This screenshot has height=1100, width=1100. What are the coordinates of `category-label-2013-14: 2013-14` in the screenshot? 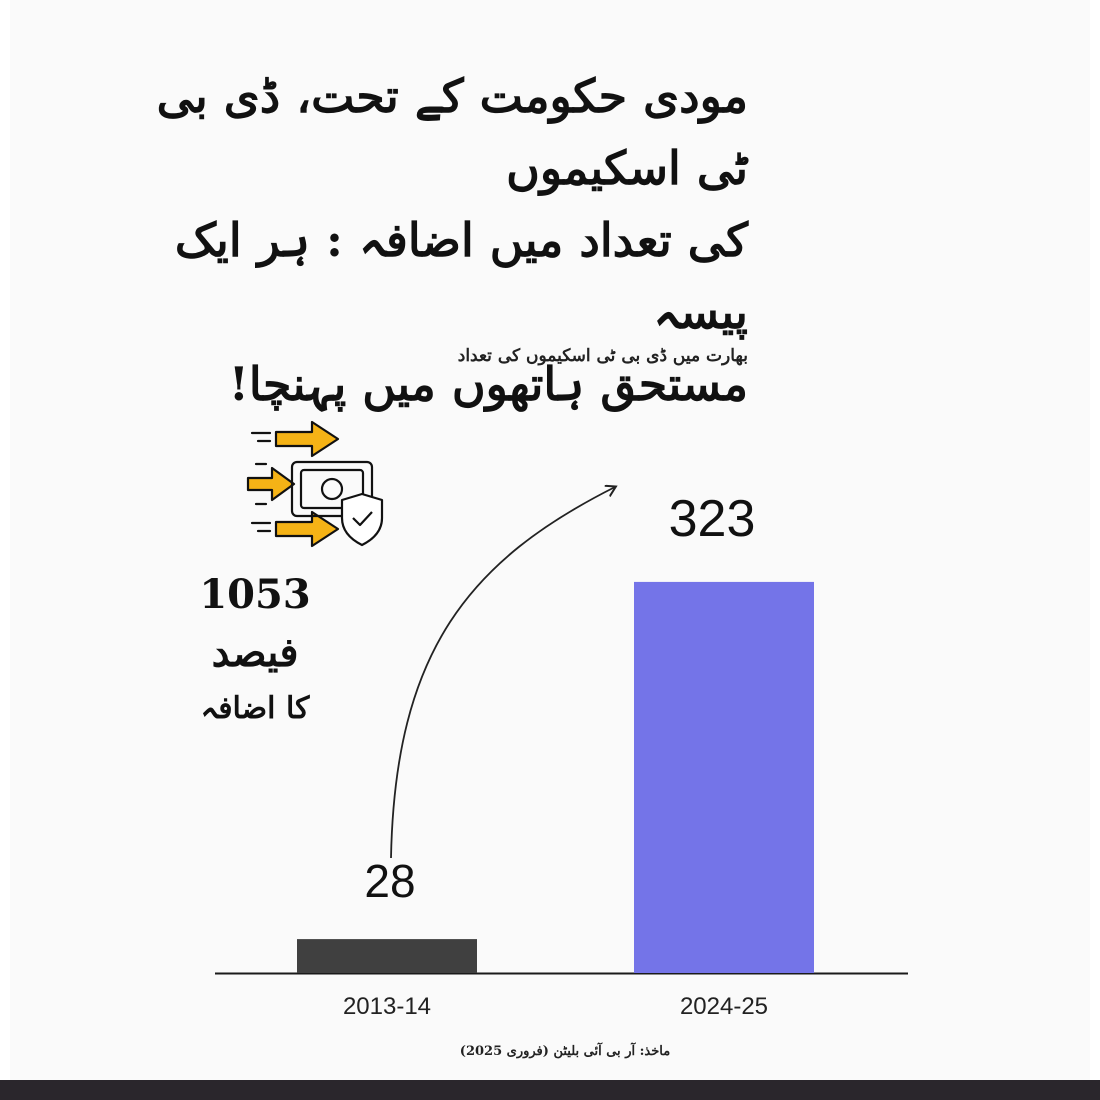 It's located at (387, 1006).